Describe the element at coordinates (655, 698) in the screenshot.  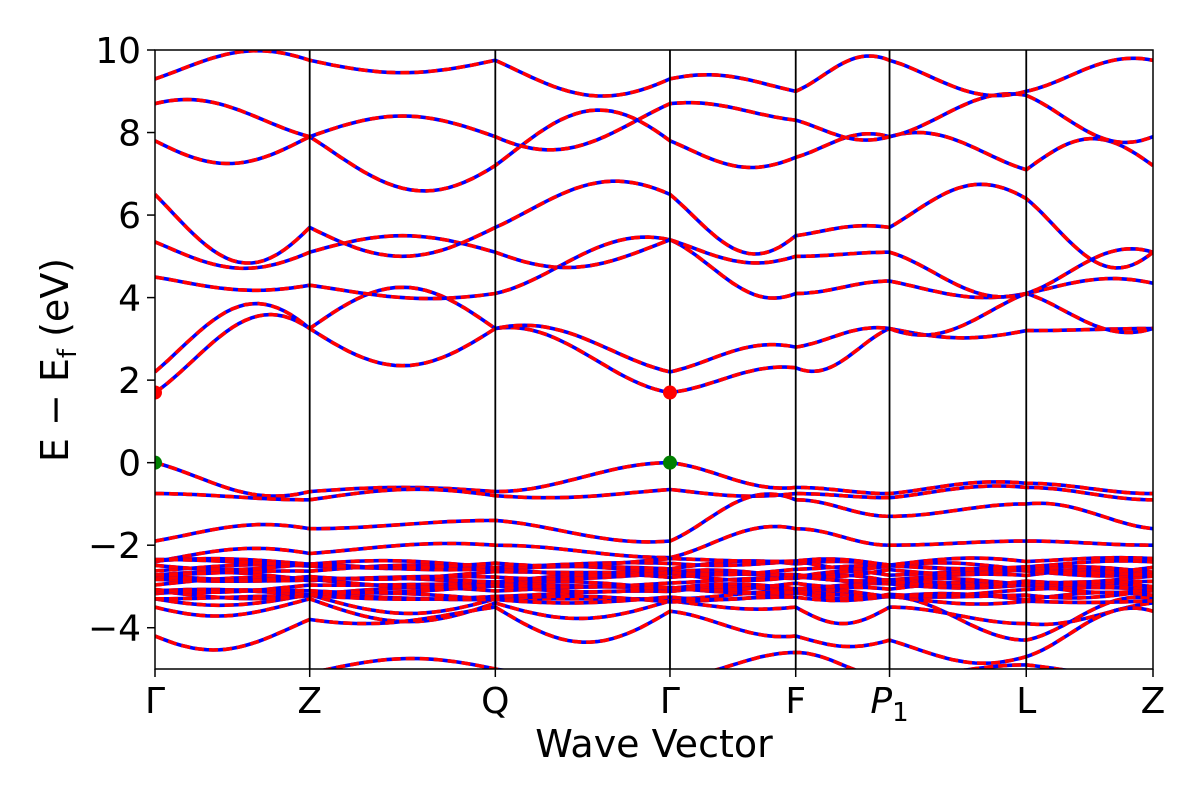
I see `x-axis-ticks: Γ Z Q Γ F P1 L Z` at that location.